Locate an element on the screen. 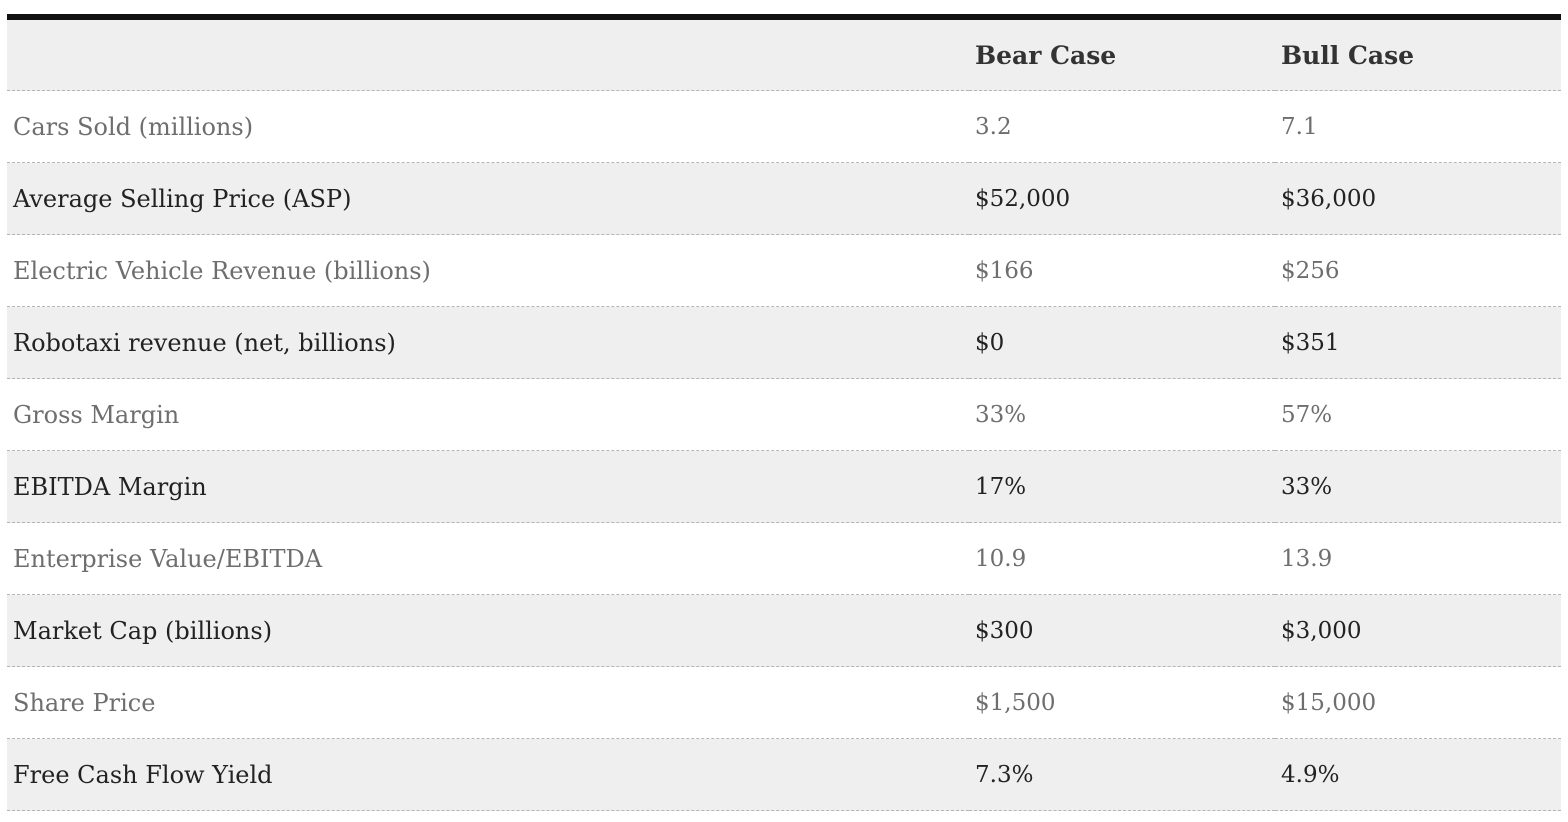  row-label: Market Cap (billions) is located at coordinates (488, 630).